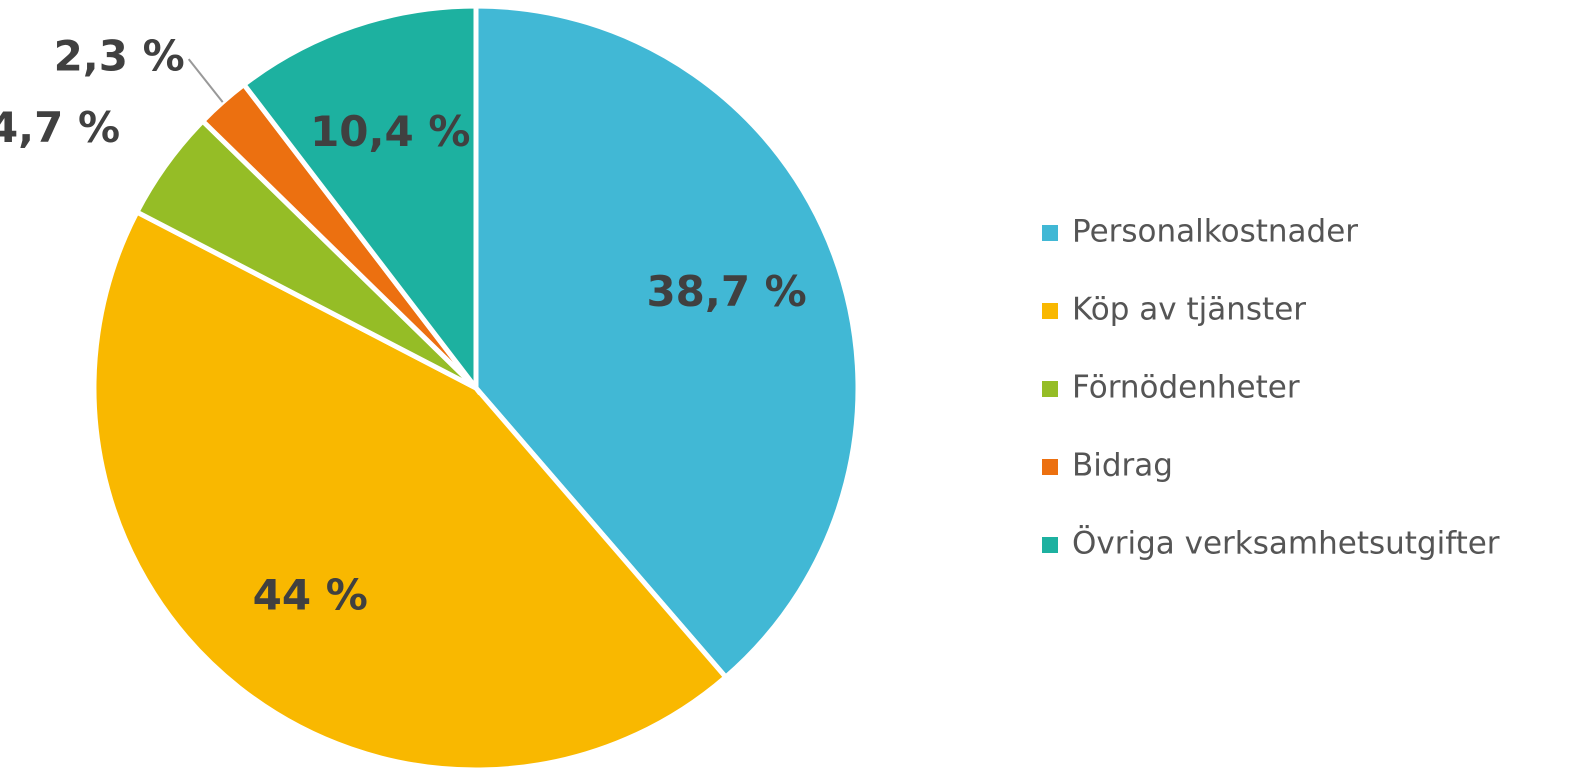  I want to click on value-label: 4,7 %, so click(60, 127).